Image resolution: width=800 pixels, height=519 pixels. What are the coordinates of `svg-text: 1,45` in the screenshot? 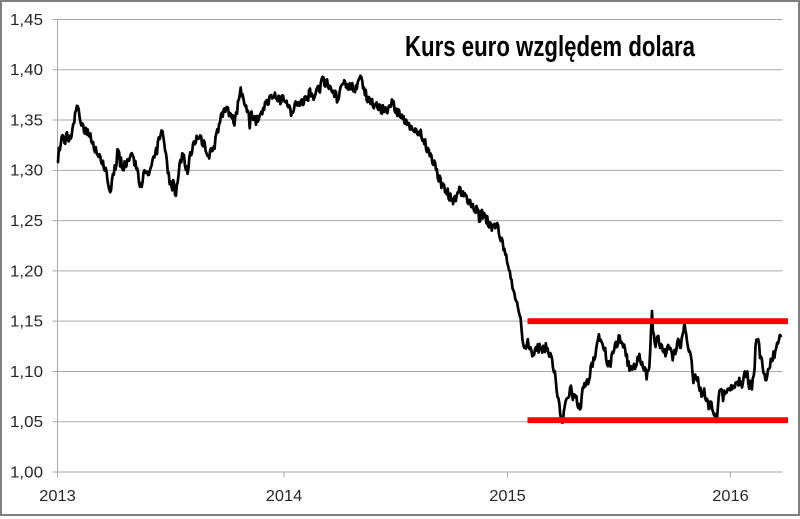 It's located at (26, 20).